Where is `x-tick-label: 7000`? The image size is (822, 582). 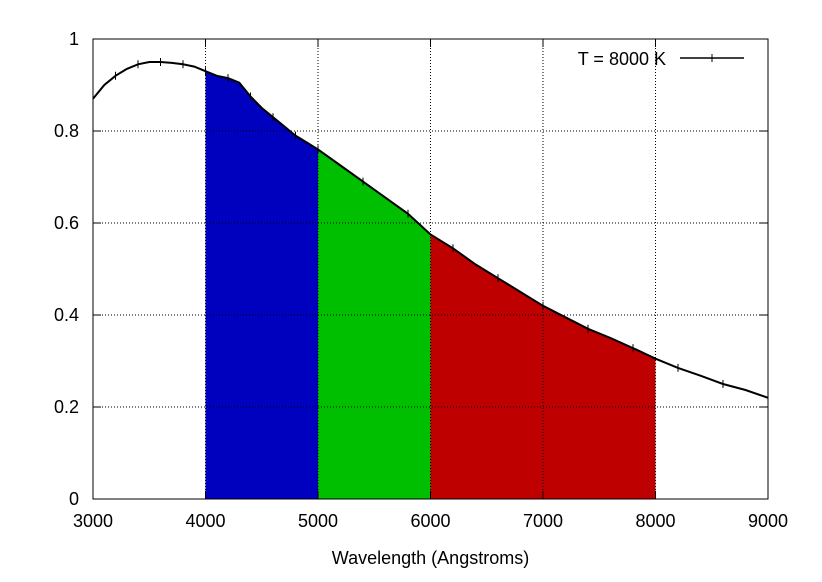 x-tick-label: 7000 is located at coordinates (543, 521).